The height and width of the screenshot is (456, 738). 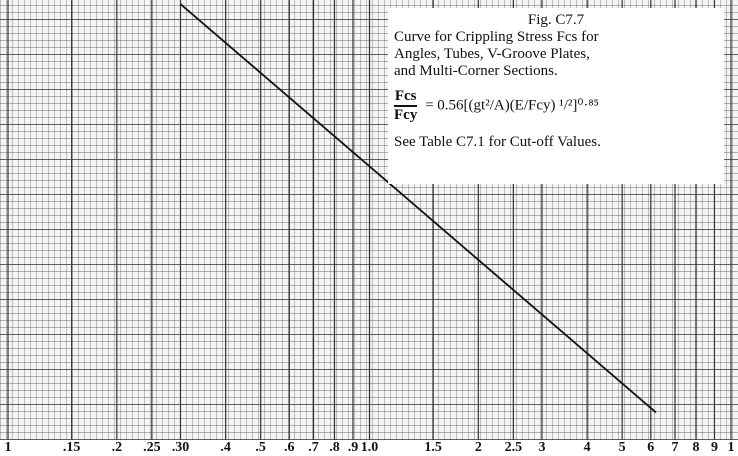 I want to click on formula: Fcs Fcy = 0.56[(gt²/A)(E/Fcy) ¹/²]⁰·⁸⁵, so click(x=556, y=106).